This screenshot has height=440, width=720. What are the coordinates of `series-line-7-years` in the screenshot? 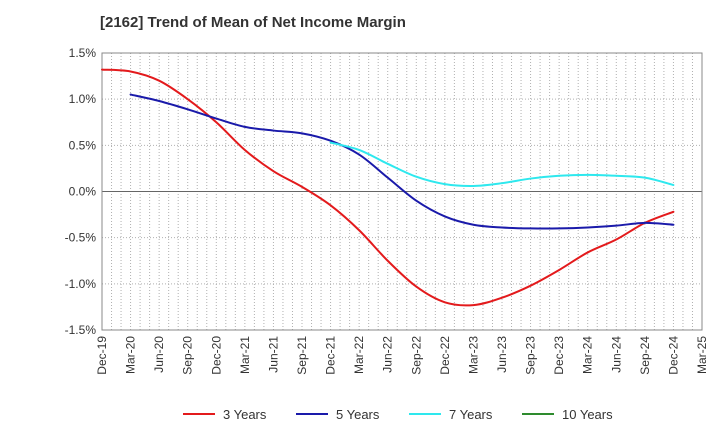 It's located at (502, 164).